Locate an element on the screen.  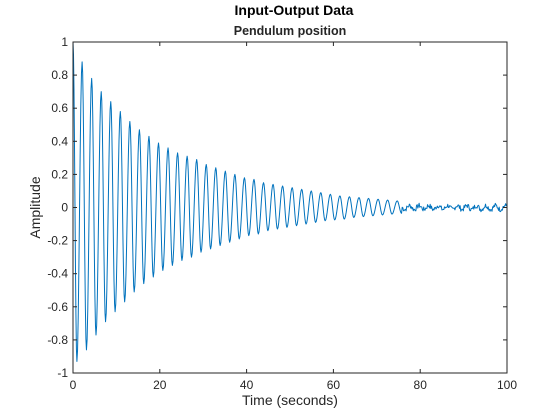
y-tick-label: 0.2 is located at coordinates (59, 174).